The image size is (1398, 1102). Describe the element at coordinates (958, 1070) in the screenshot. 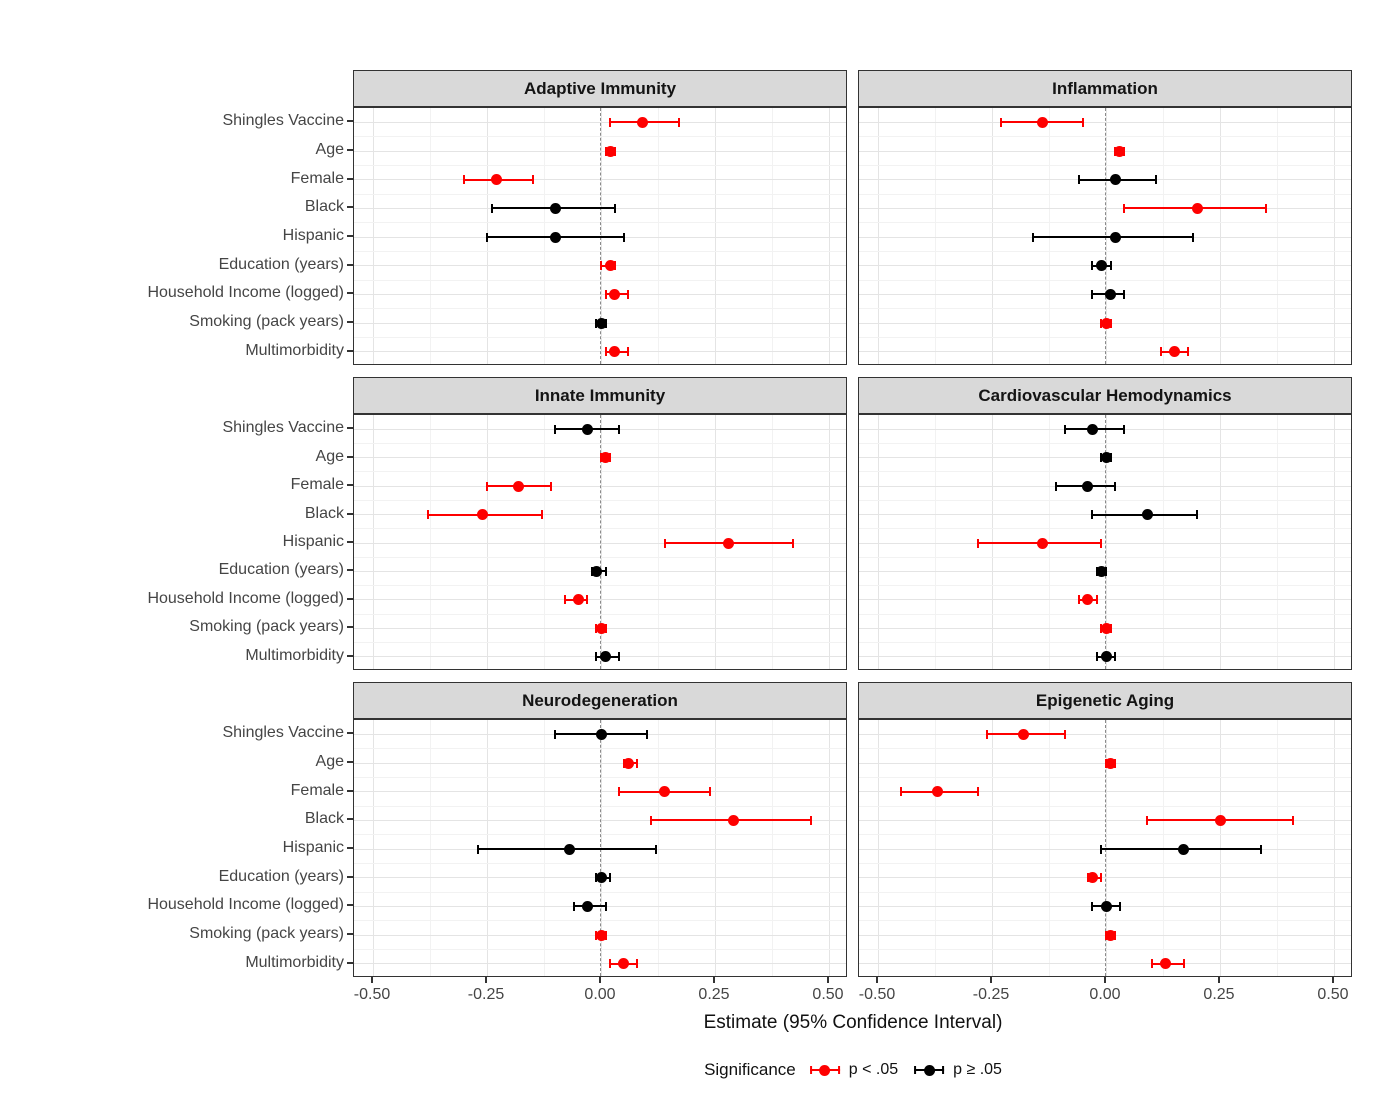

I see `legend-item-not-significant: p ≥ .05` at that location.